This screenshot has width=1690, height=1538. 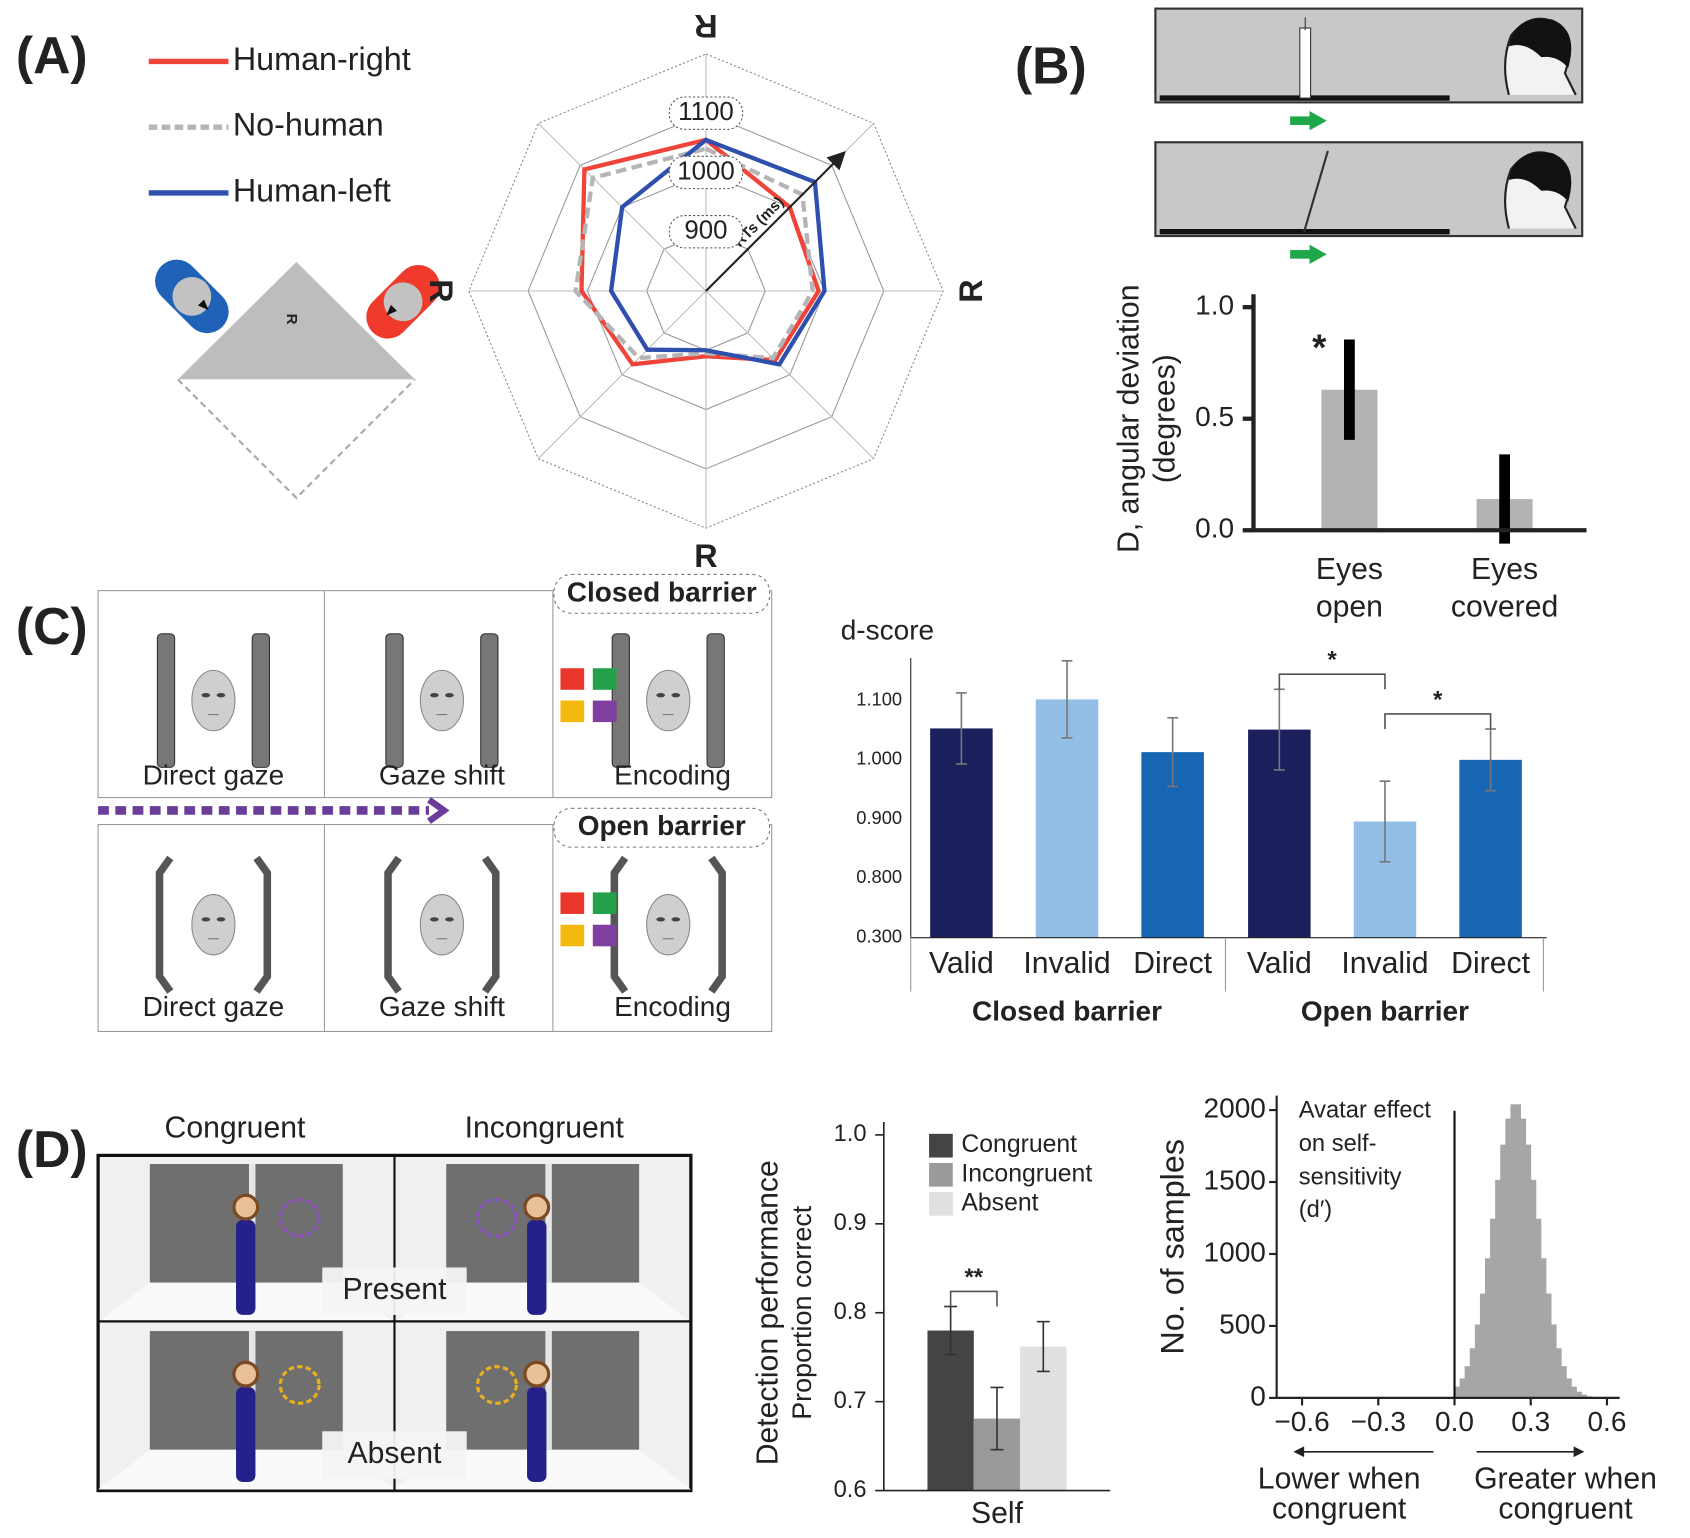 What do you see at coordinates (1214, 416) in the screenshot?
I see `y-tick-label: 0.5` at bounding box center [1214, 416].